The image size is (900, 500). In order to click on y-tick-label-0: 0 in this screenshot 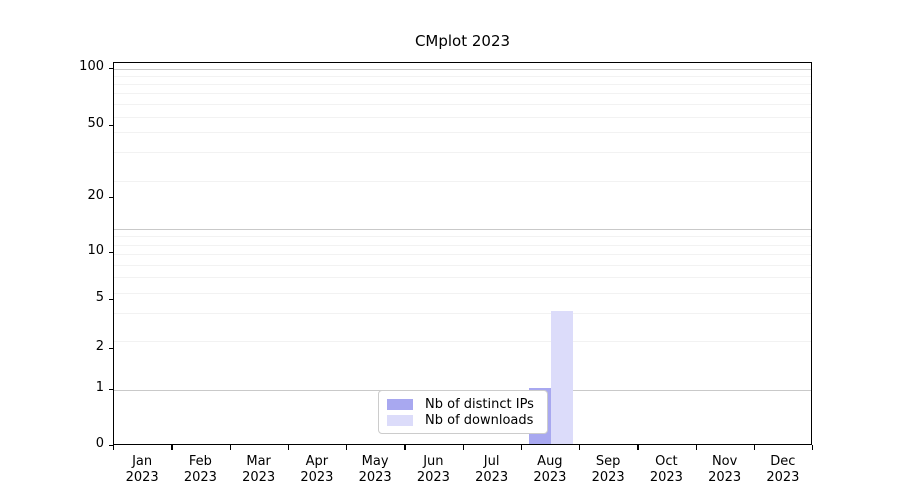, I will do `click(99, 443)`.